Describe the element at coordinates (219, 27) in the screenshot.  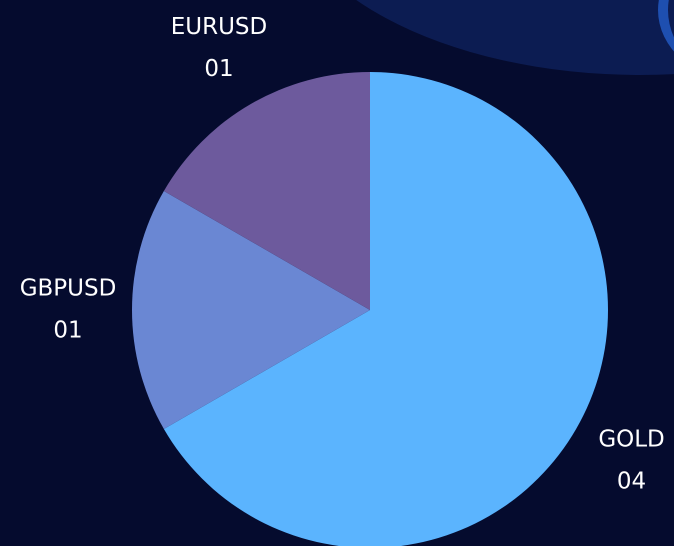
I see `slice-label: EURUSD` at that location.